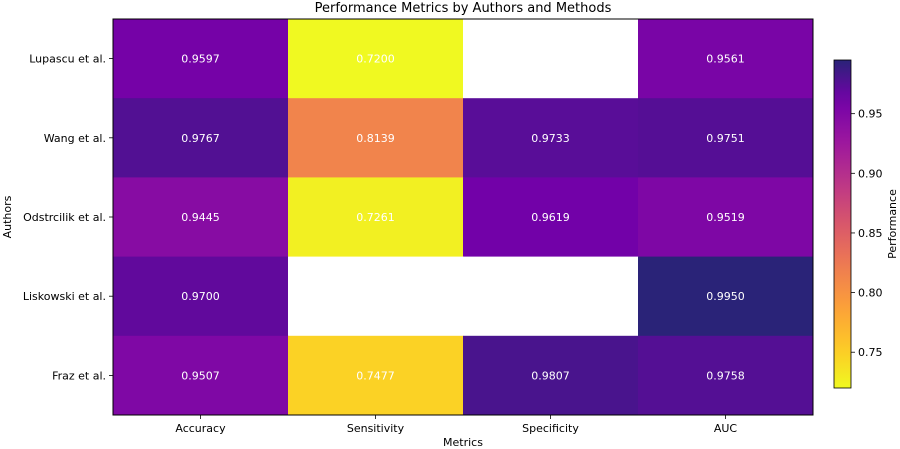  I want to click on colorbar-tick-label: 0.95, so click(870, 114).